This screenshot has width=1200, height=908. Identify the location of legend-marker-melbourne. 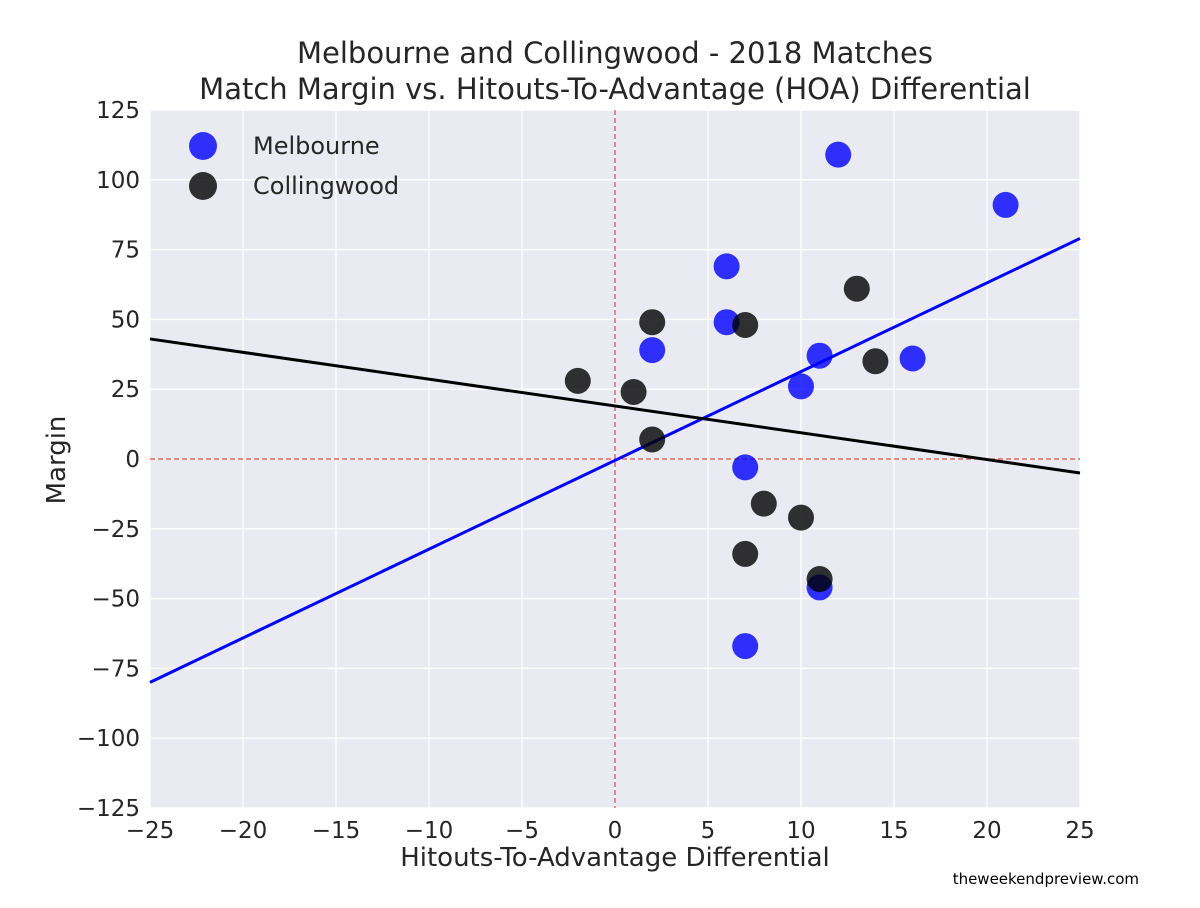
(203, 146).